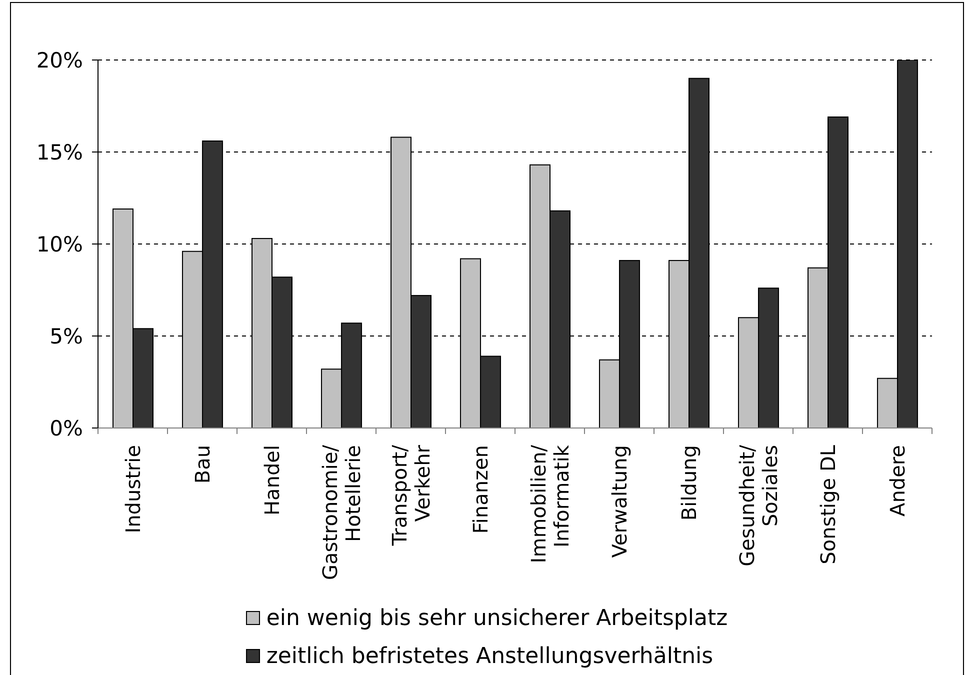  Describe the element at coordinates (202, 464) in the screenshot. I see `x-tick-label: Bau` at that location.